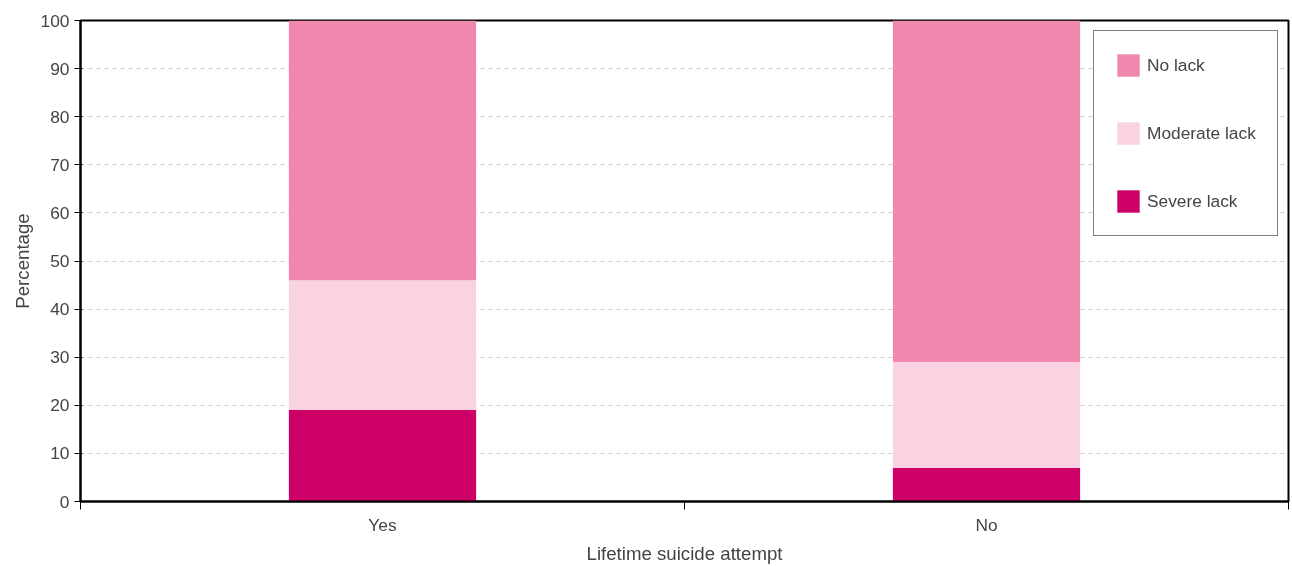 The width and height of the screenshot is (1292, 566). What do you see at coordinates (60, 405) in the screenshot?
I see `y-tick-label: 20` at bounding box center [60, 405].